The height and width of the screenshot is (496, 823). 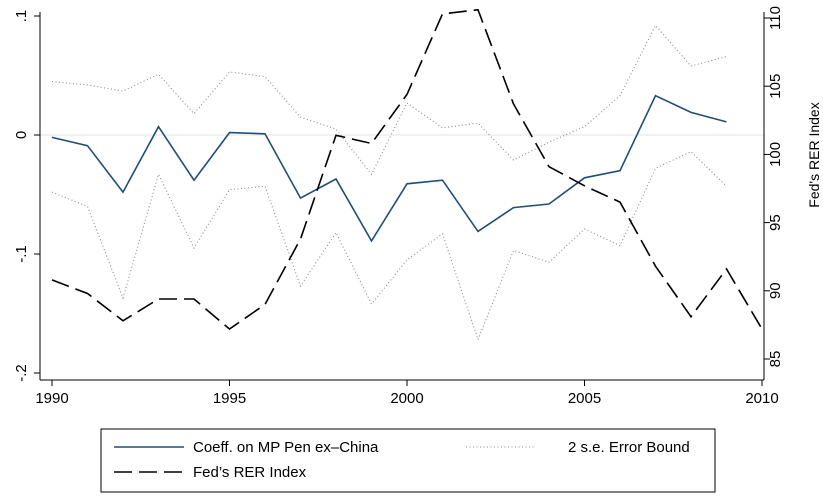 I want to click on right-tick-label: 85, so click(x=775, y=359).